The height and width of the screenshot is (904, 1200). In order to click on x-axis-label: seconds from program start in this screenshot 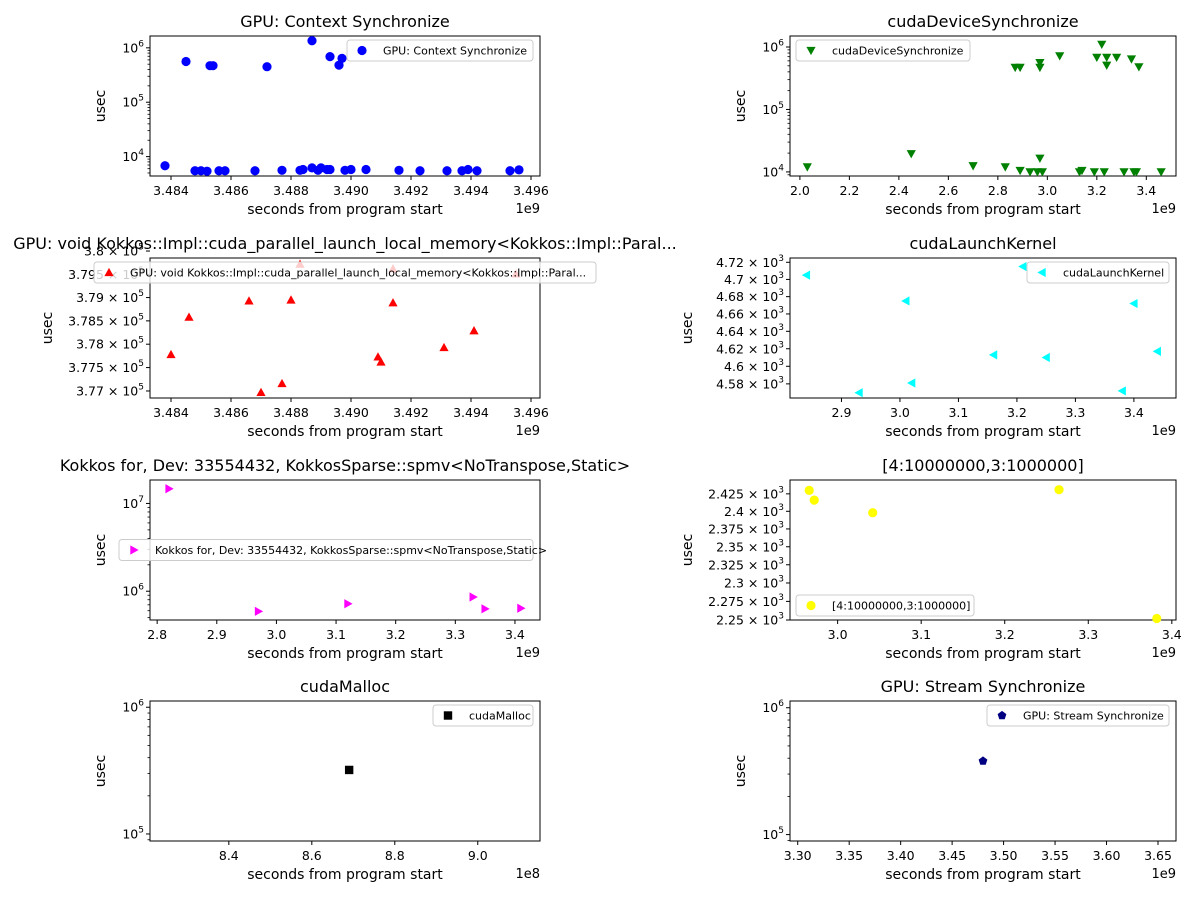, I will do `click(983, 210)`.